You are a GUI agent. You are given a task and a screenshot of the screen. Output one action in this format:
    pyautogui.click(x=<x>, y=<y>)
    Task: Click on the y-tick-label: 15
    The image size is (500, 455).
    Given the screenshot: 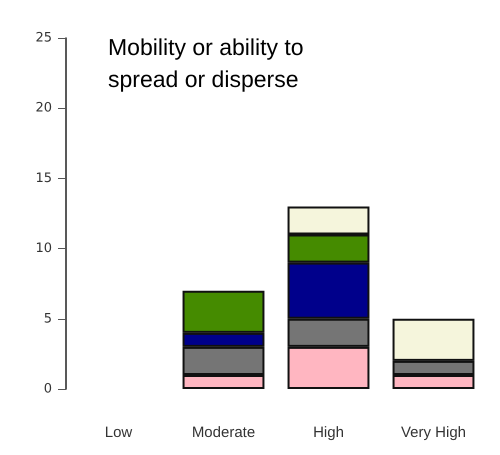 What is the action you would take?
    pyautogui.click(x=43, y=178)
    